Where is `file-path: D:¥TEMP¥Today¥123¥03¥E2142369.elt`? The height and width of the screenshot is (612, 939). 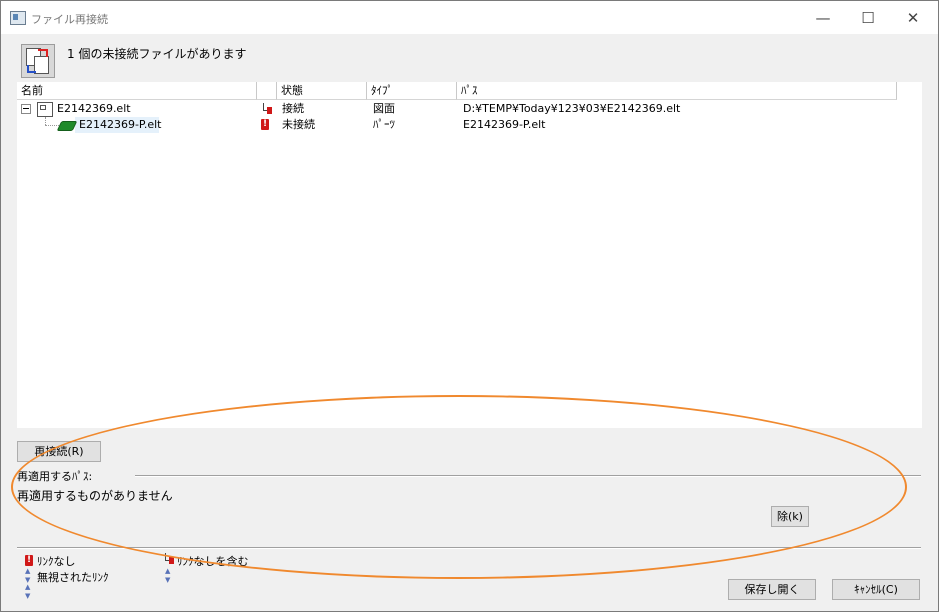 file-path: D:¥TEMP¥Today¥123¥03¥E2142369.elt is located at coordinates (572, 108).